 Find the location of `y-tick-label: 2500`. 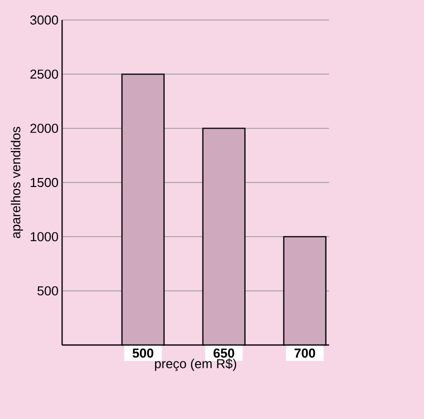

y-tick-label: 2500 is located at coordinates (44, 74).